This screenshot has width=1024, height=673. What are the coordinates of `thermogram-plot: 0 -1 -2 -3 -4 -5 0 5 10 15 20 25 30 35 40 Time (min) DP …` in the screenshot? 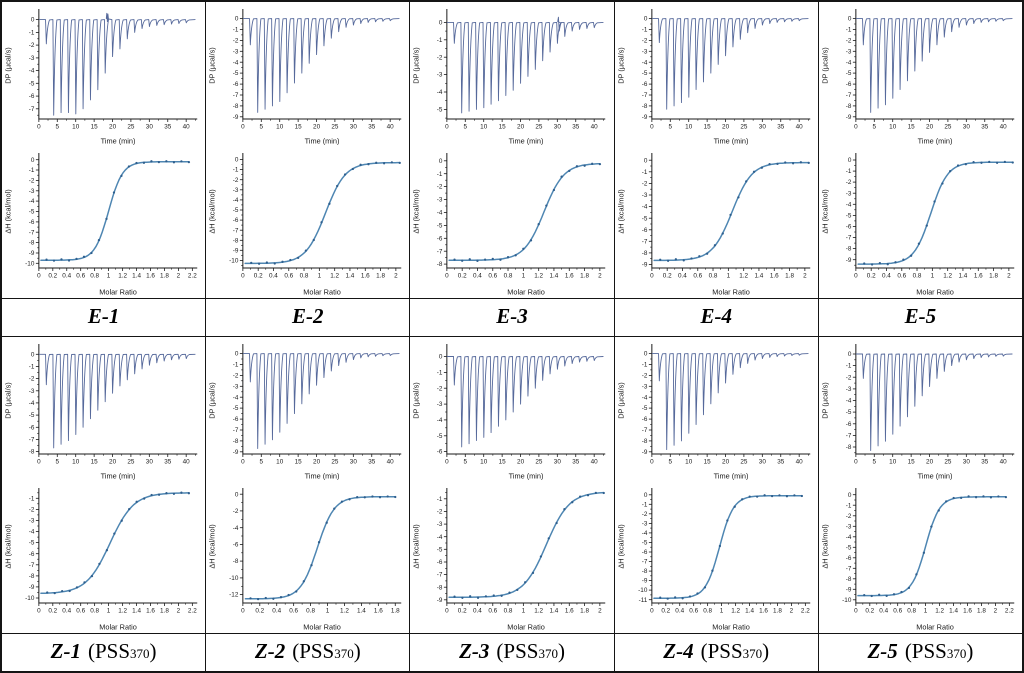 It's located at (509, 77).